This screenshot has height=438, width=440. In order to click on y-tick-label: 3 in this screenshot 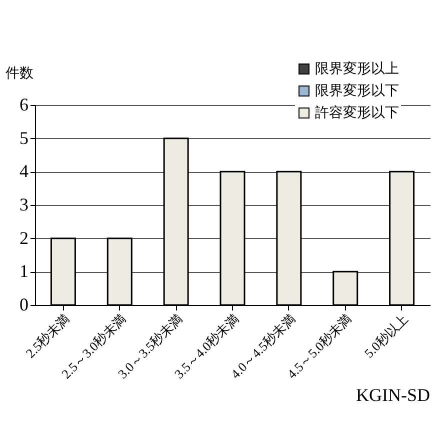, I will do `click(24, 204)`.